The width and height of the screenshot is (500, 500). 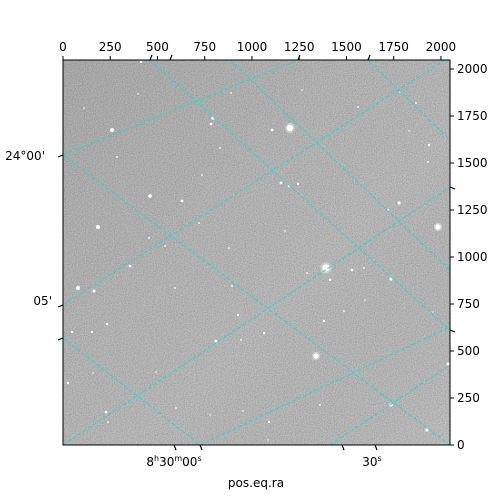 I want to click on right-tick-label: 1750, so click(x=472, y=116).